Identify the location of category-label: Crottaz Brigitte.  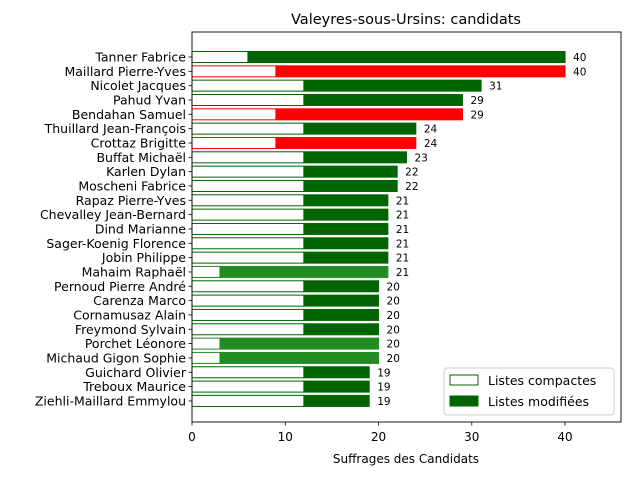
(139, 142).